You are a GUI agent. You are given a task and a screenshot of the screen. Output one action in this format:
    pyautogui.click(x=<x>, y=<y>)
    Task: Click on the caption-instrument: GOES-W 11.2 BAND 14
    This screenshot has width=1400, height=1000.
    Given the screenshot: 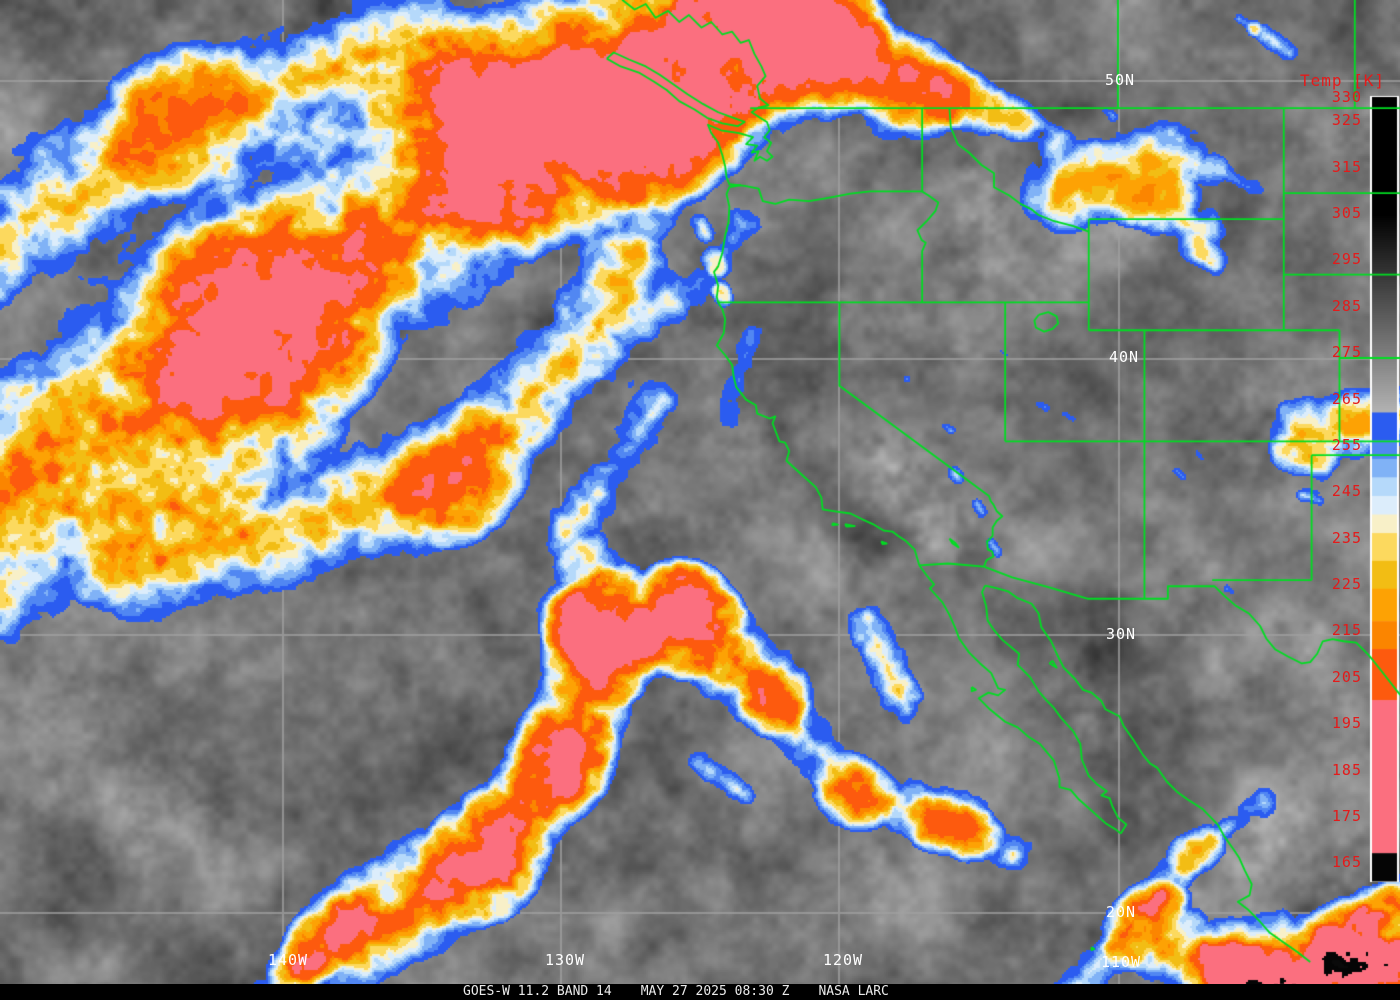 What is the action you would take?
    pyautogui.click(x=537, y=991)
    